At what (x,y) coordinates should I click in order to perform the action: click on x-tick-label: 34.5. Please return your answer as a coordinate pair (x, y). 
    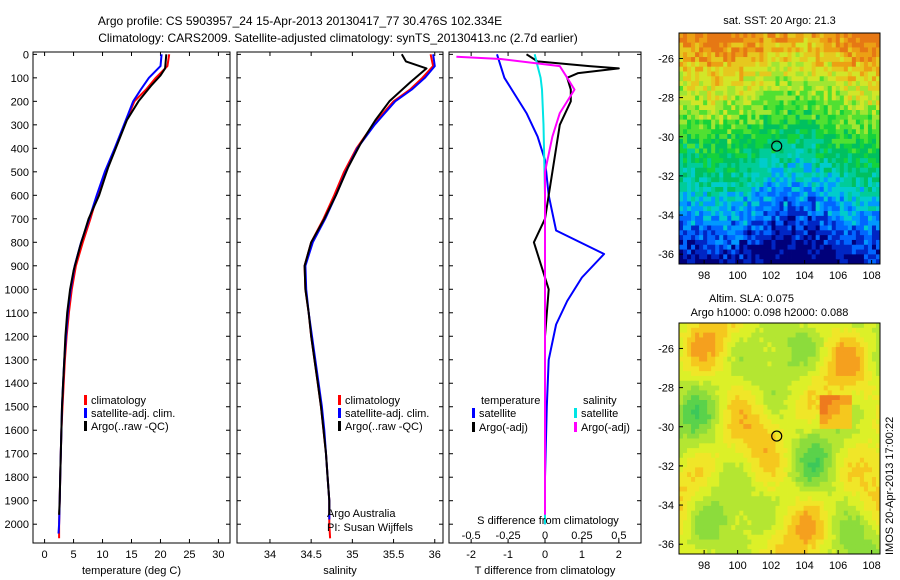
    Looking at the image, I should click on (310, 555).